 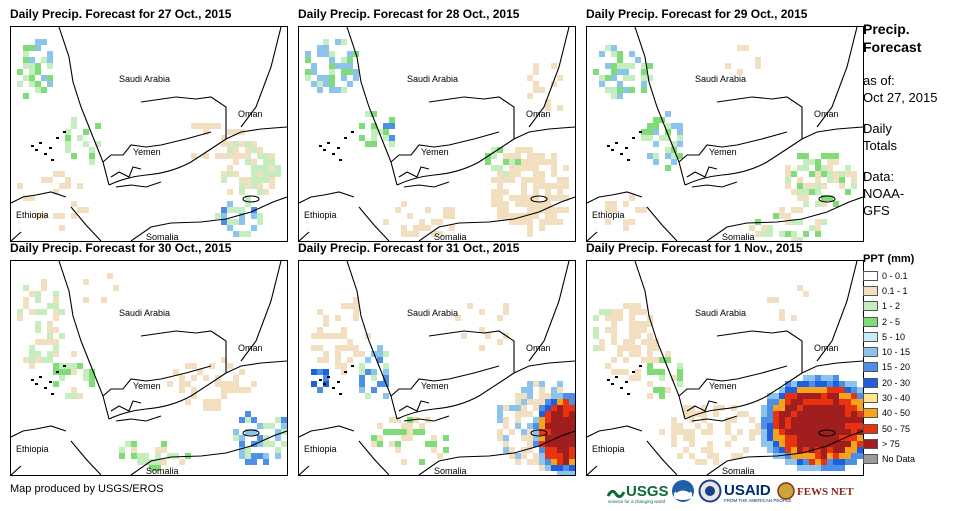 I want to click on map-label-somalia: Somalia, so click(x=450, y=236).